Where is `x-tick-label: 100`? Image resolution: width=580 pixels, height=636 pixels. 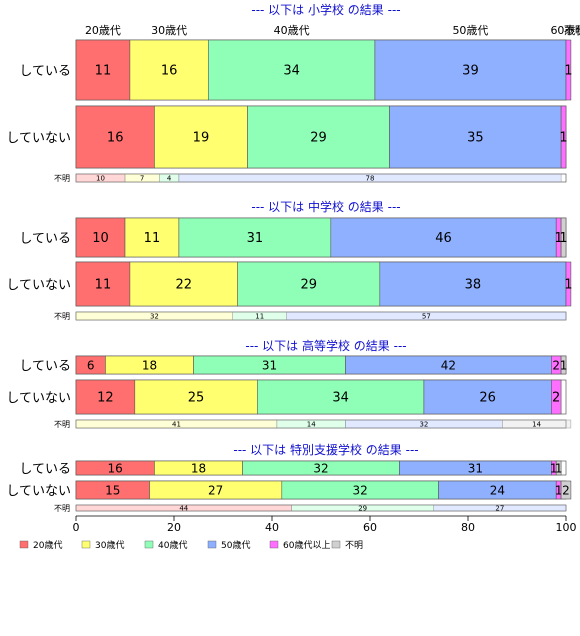
x-tick-label: 100 is located at coordinates (566, 527).